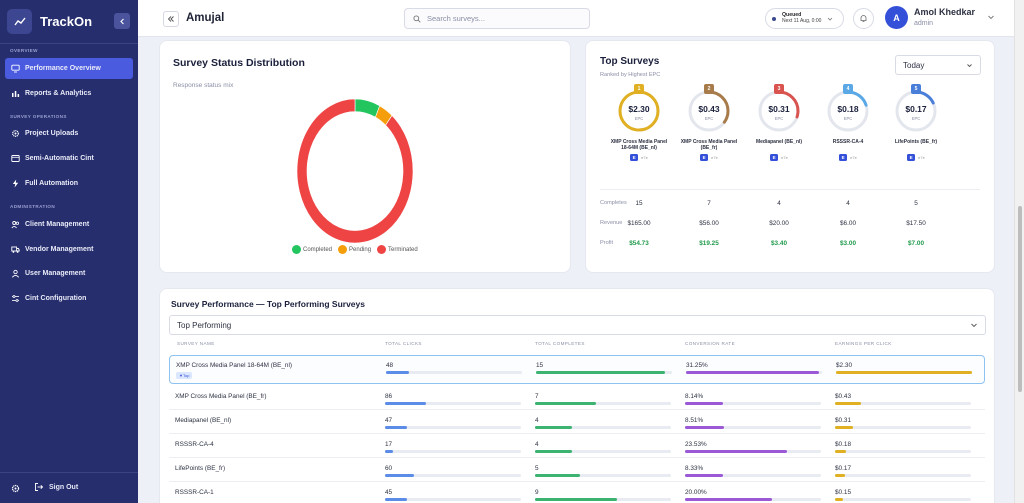 Image resolution: width=1024 pixels, height=503 pixels. What do you see at coordinates (991, 17) in the screenshot?
I see `user-menu-chevron-icon` at bounding box center [991, 17].